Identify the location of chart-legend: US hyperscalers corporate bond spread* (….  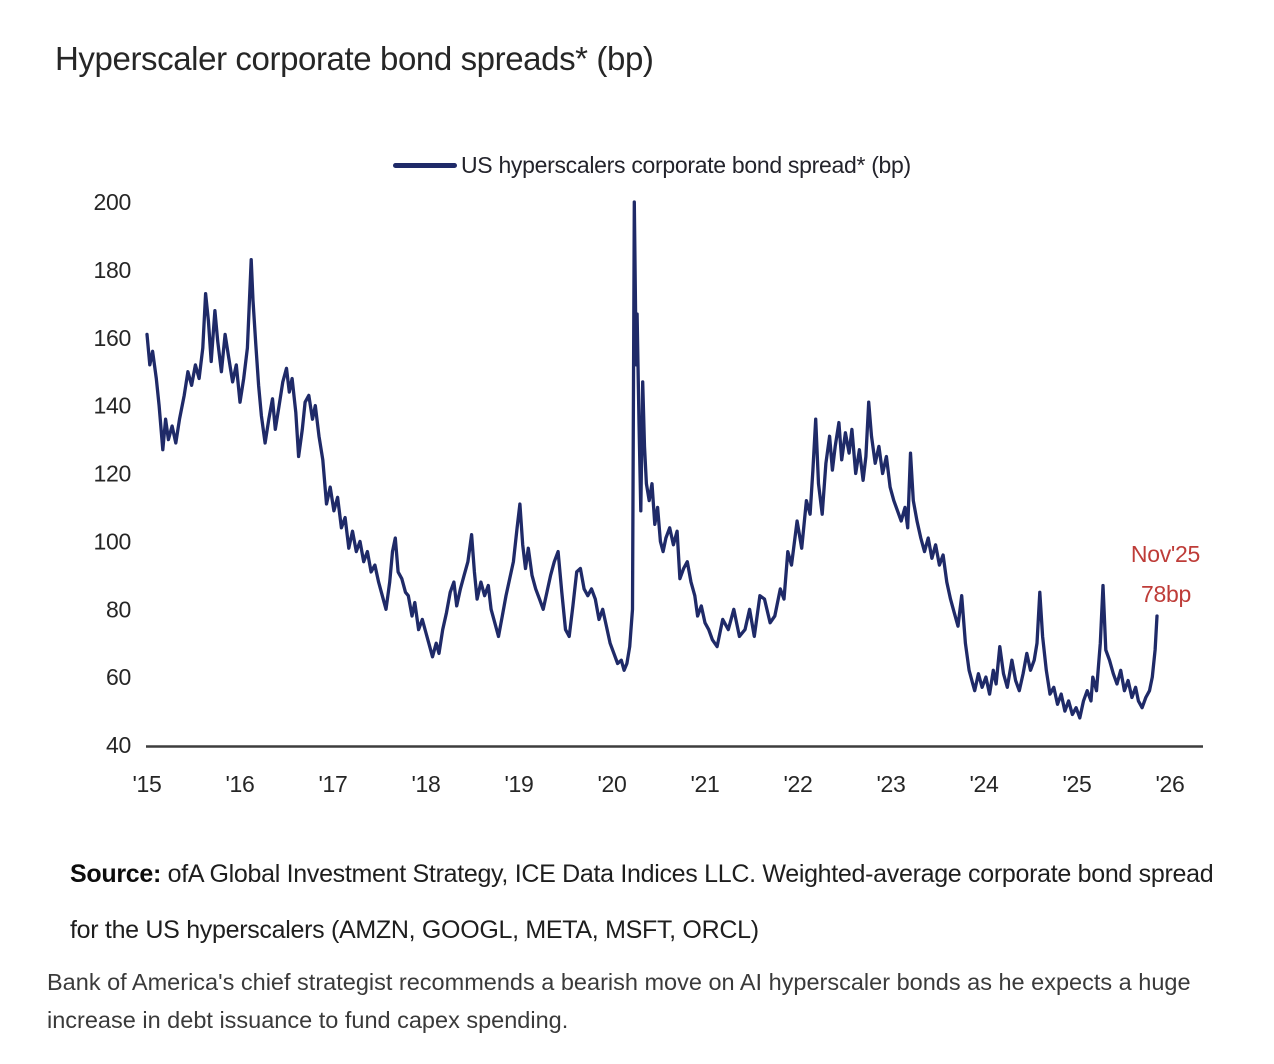
(652, 164).